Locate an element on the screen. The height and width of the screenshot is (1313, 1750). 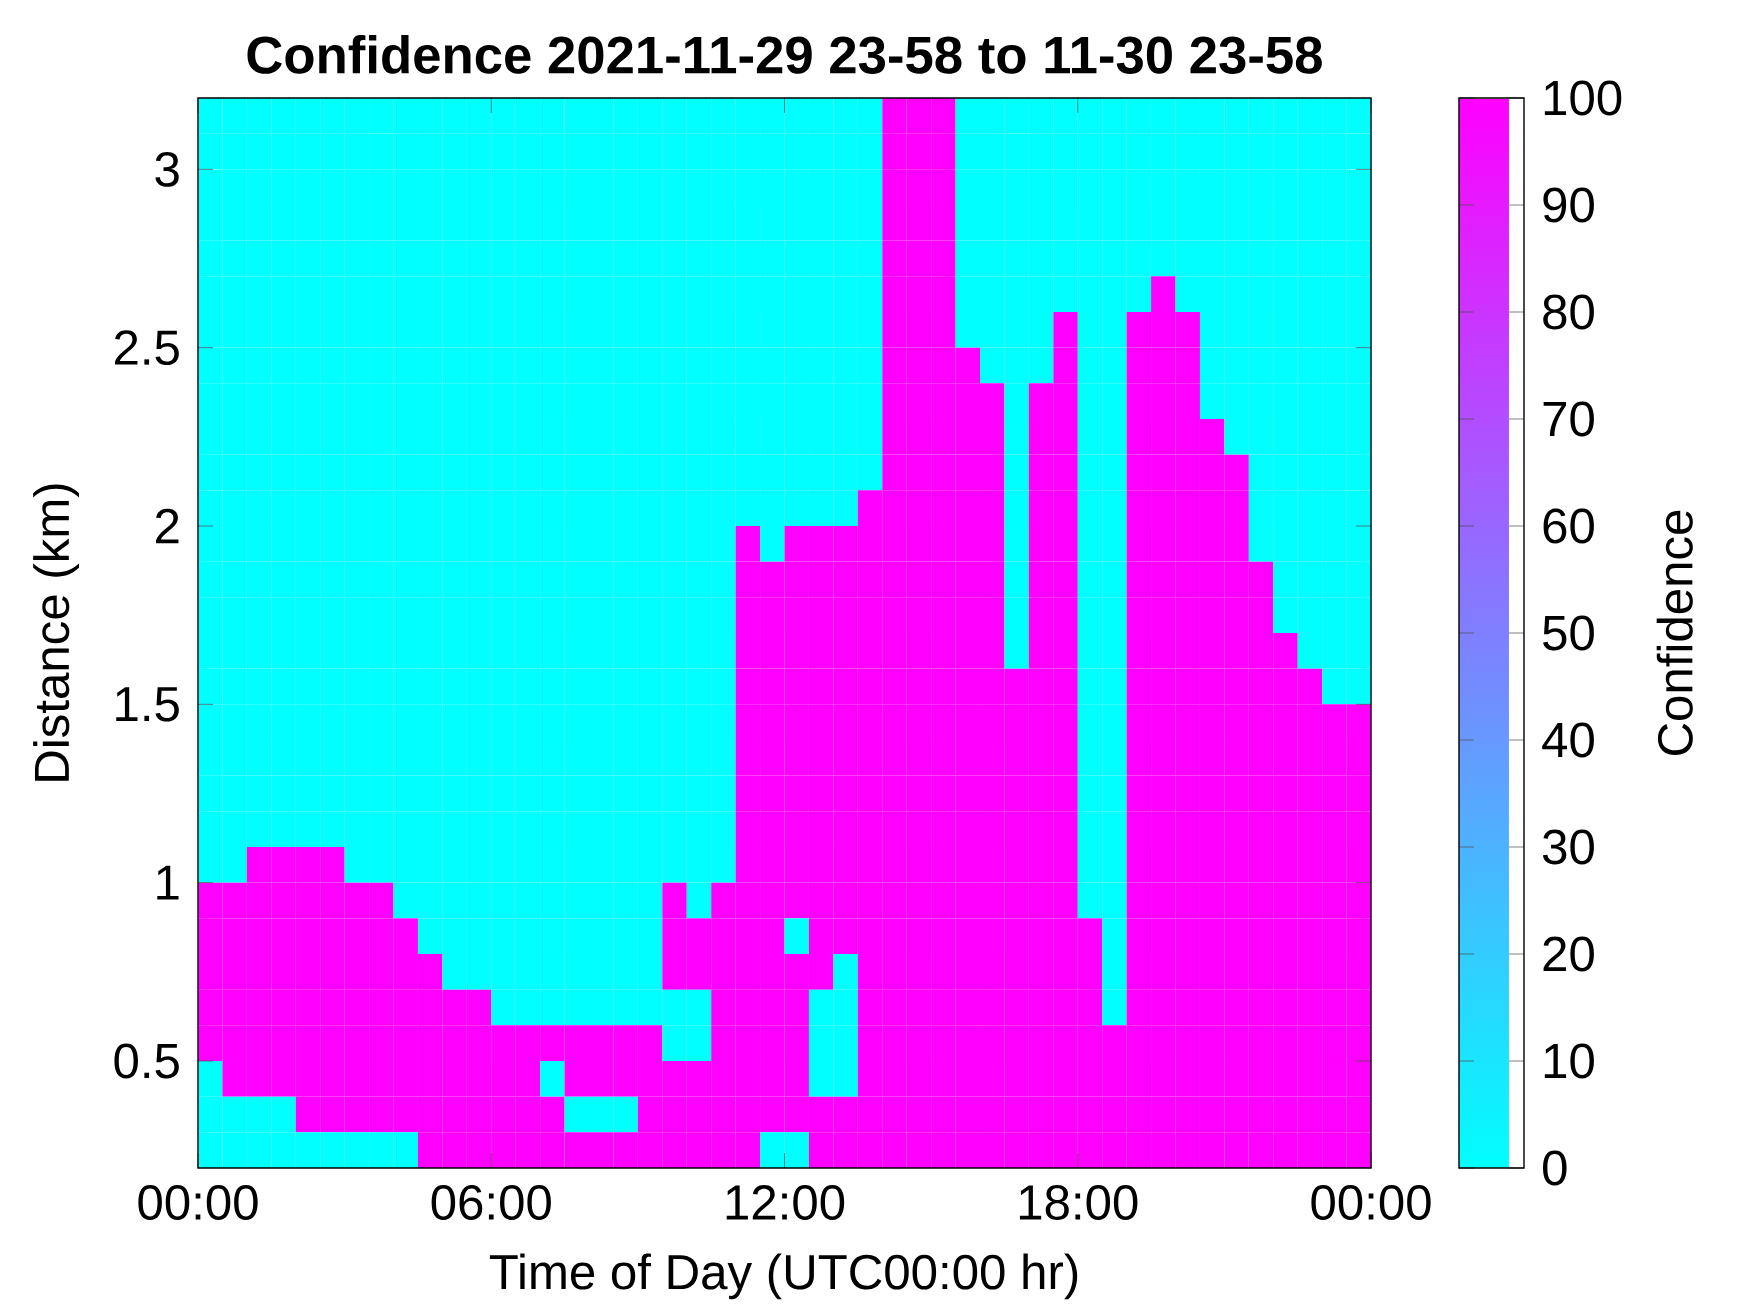
color-bar-label: 100 is located at coordinates (1583, 98).